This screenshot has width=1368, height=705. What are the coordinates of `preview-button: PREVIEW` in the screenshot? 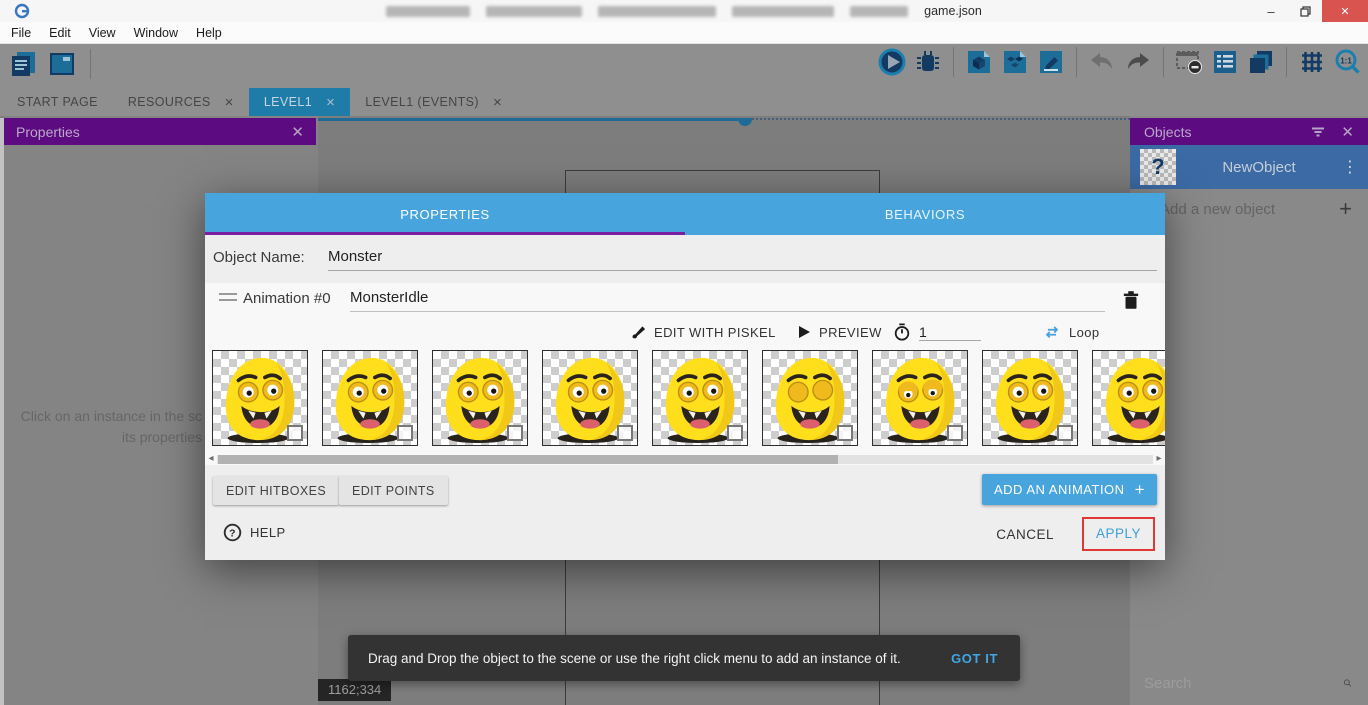 It's located at (839, 332).